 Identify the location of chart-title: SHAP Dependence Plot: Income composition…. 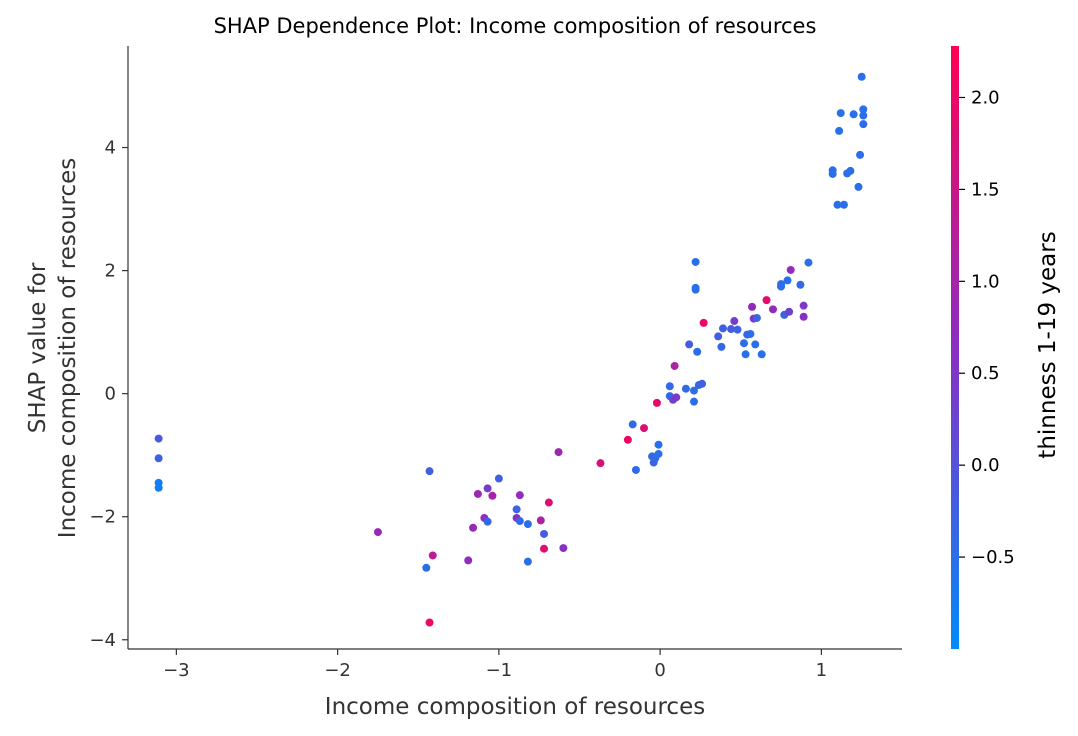
(515, 26).